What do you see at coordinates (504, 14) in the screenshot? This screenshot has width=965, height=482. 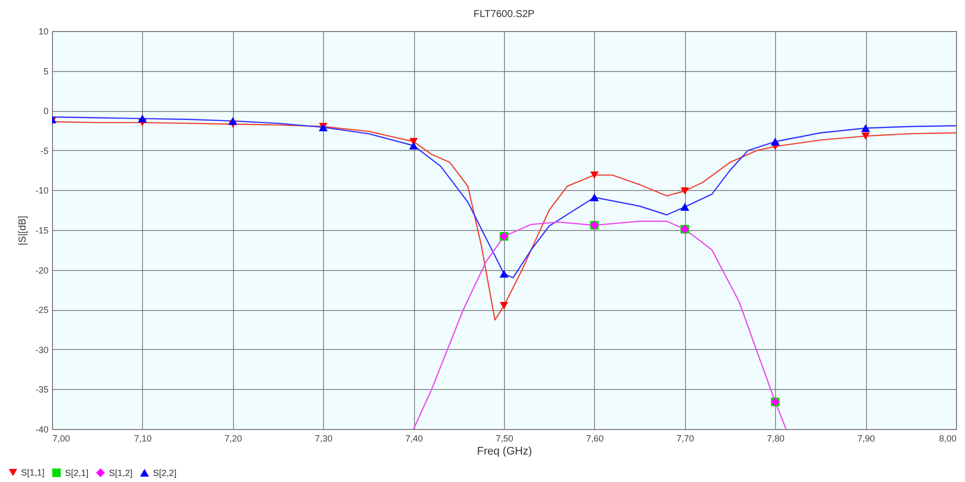 I see `chart-title: FLT7600.S2P` at bounding box center [504, 14].